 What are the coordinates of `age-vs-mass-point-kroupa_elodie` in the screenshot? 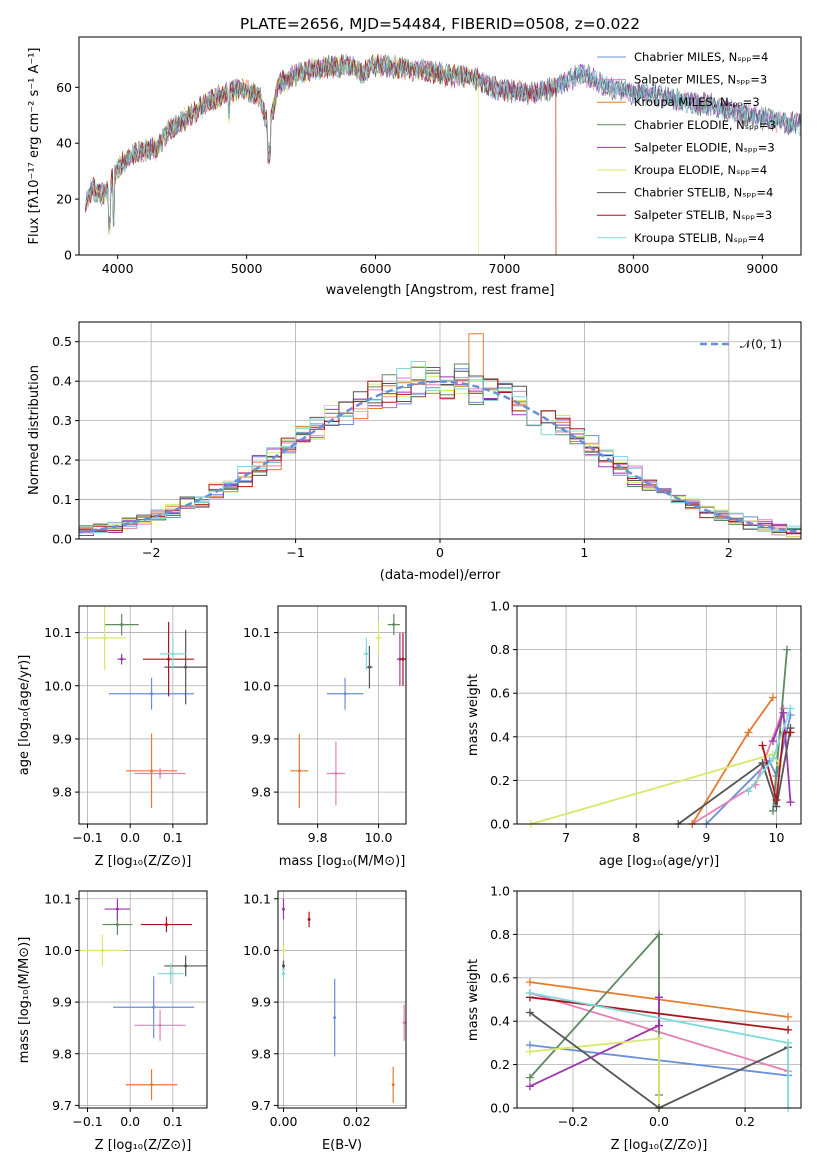 It's located at (379, 638).